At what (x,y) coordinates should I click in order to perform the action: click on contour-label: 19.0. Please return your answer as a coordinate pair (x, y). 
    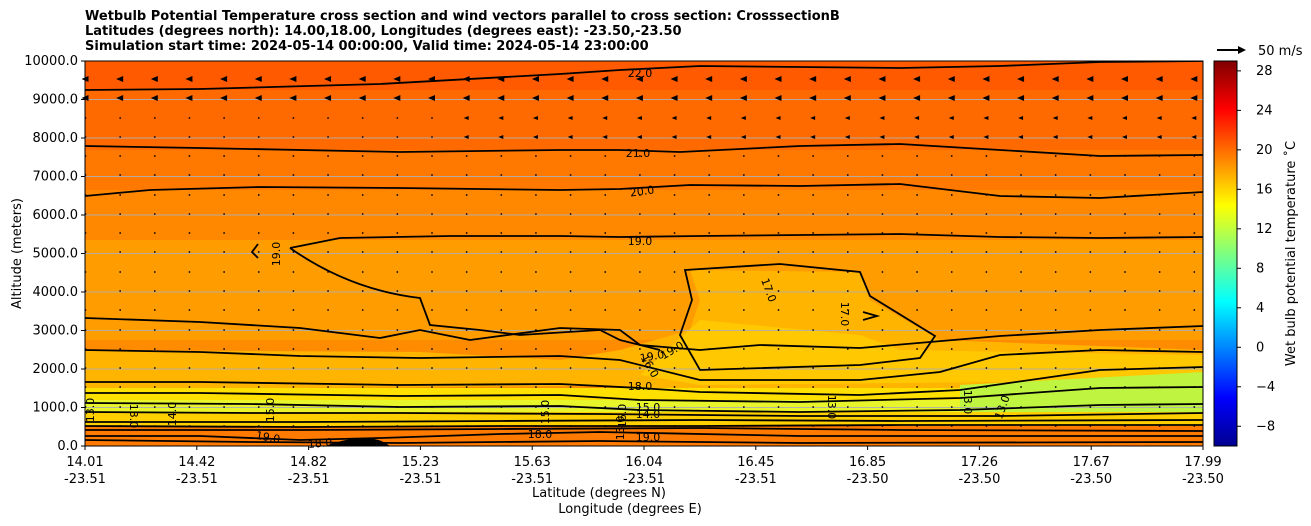
    Looking at the image, I should click on (652, 356).